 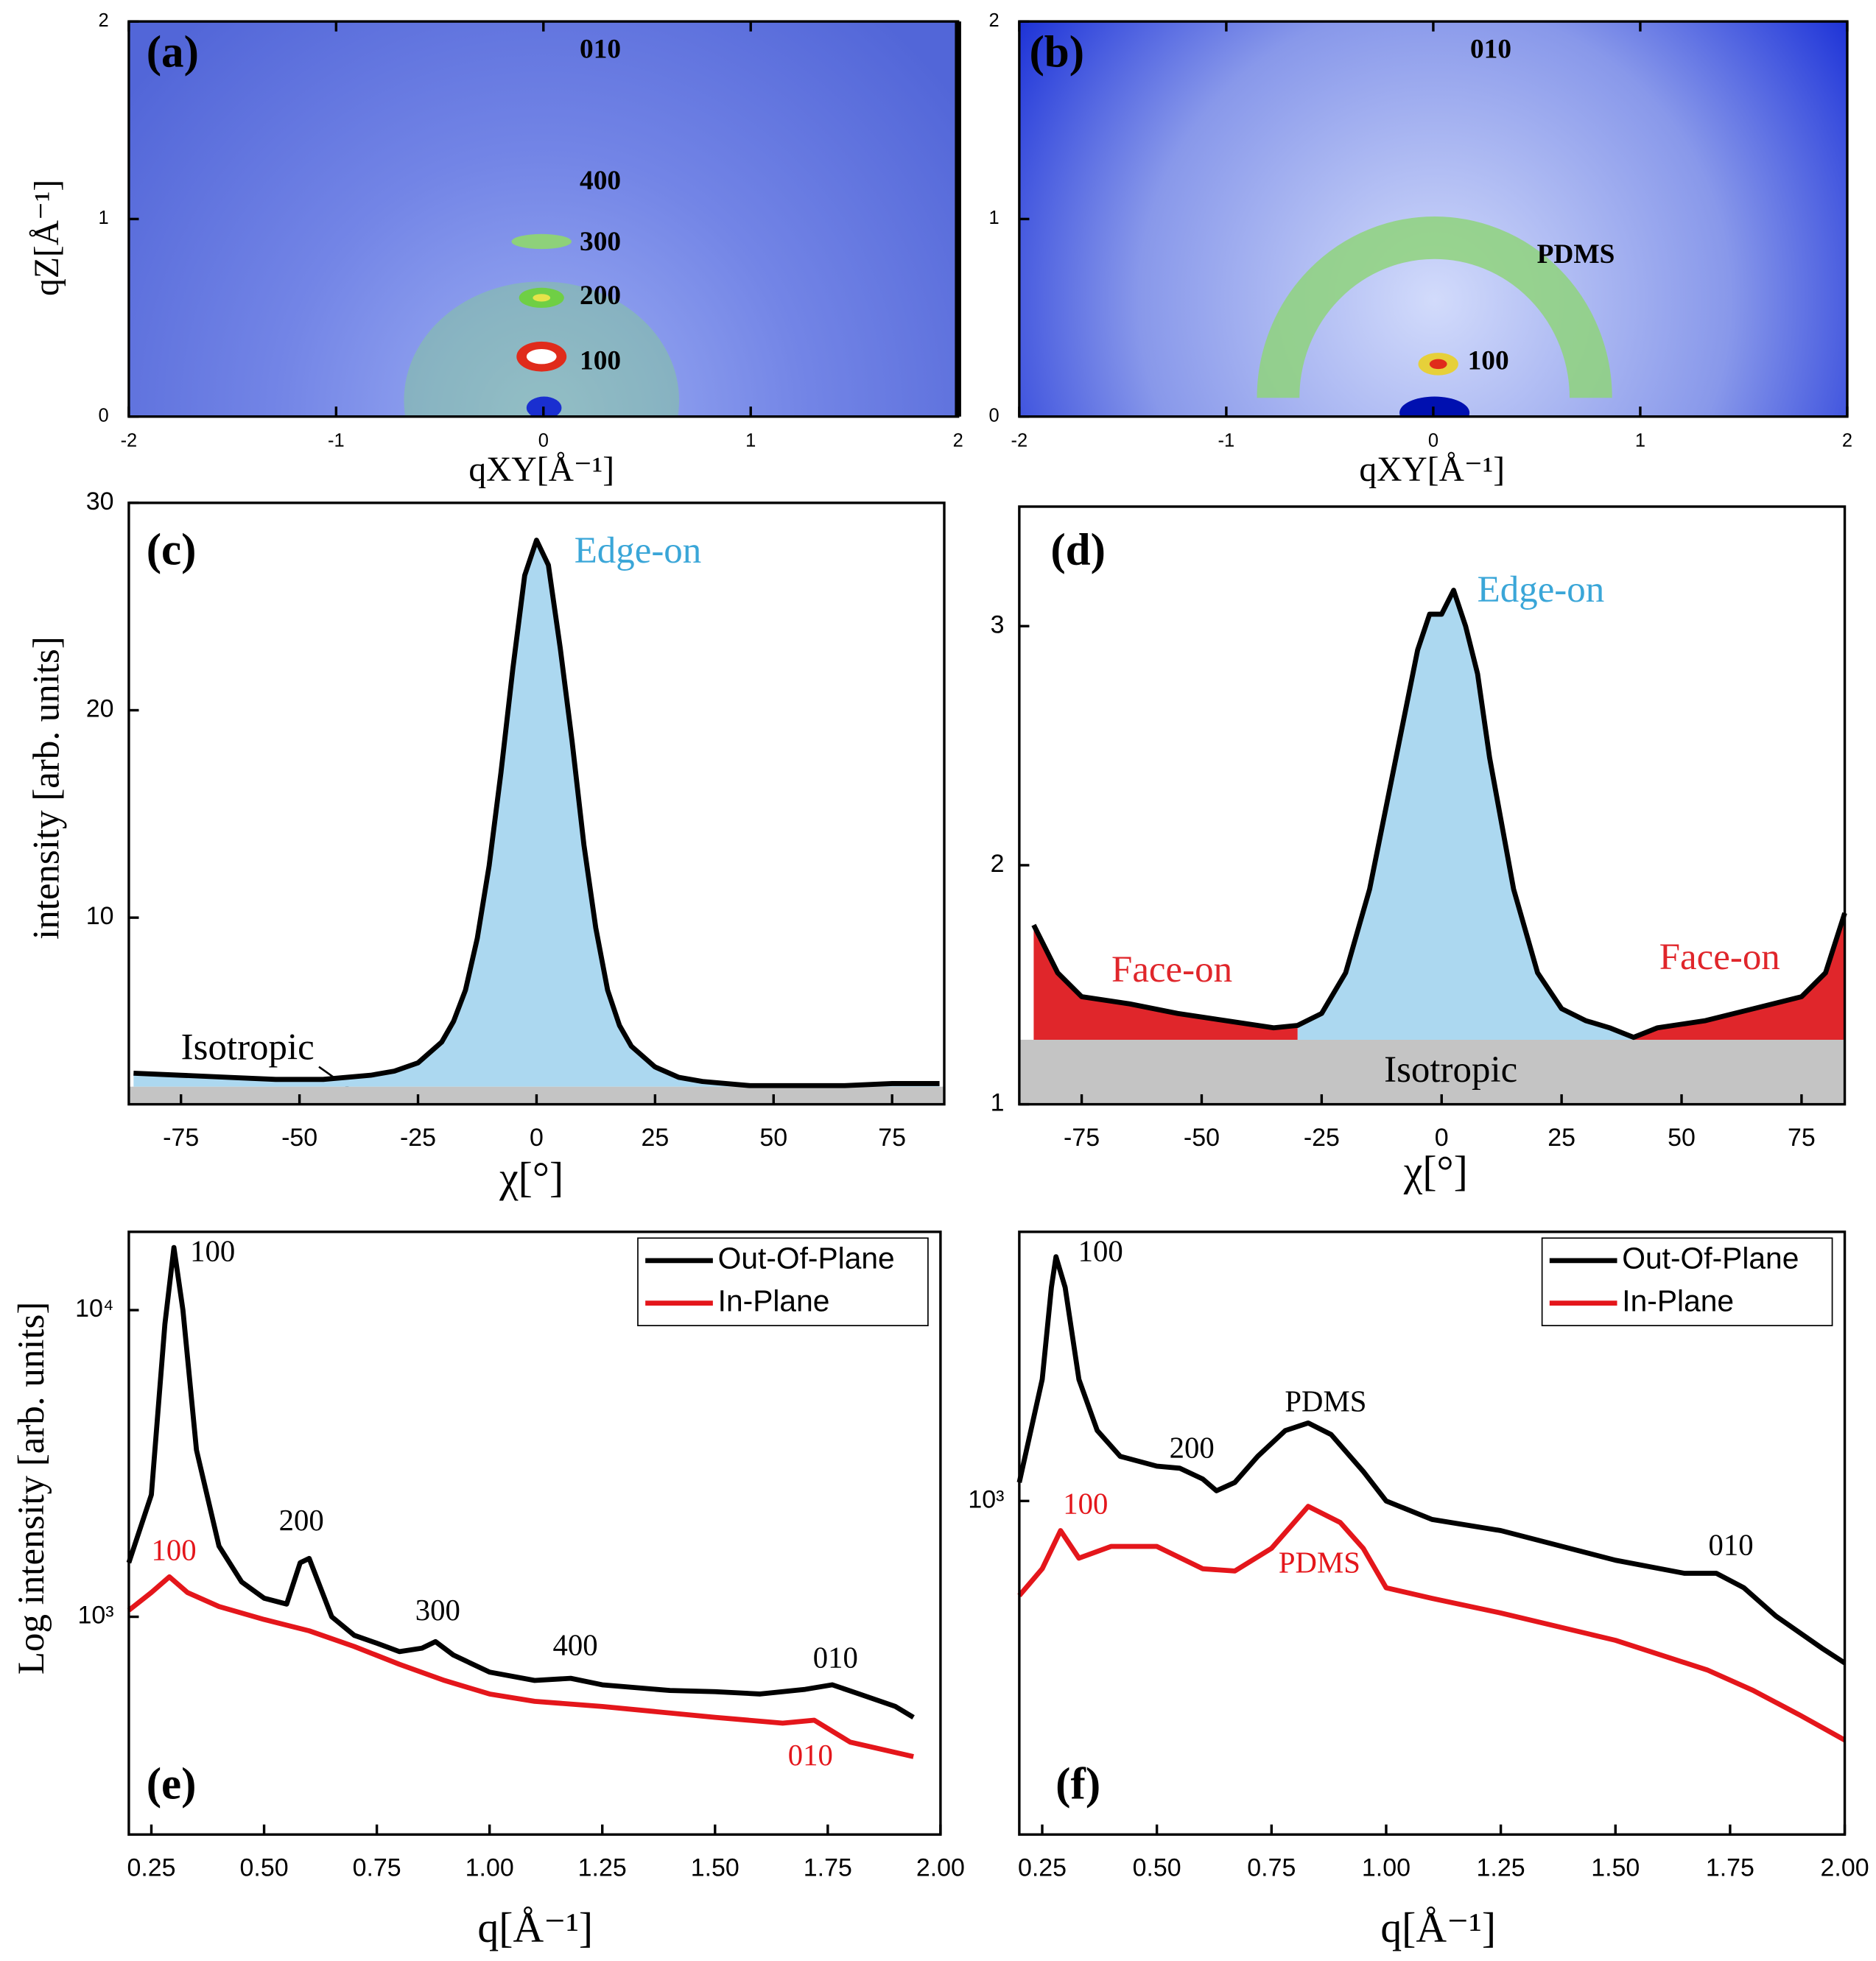 I want to click on x-tick-label: -50, so click(x=1202, y=1138).